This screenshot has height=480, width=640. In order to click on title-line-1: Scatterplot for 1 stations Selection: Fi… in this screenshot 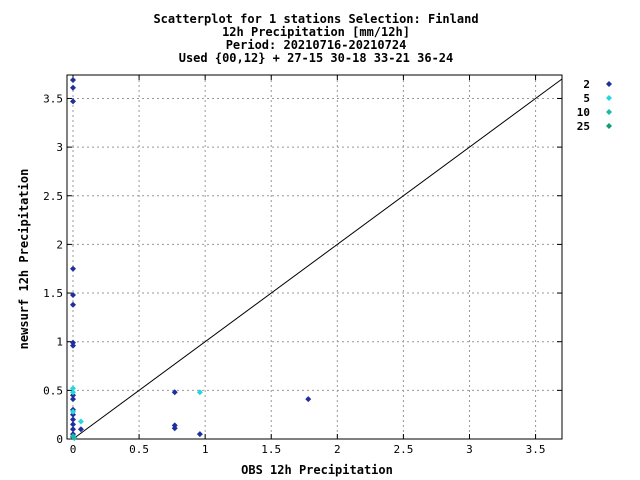, I will do `click(315, 19)`.